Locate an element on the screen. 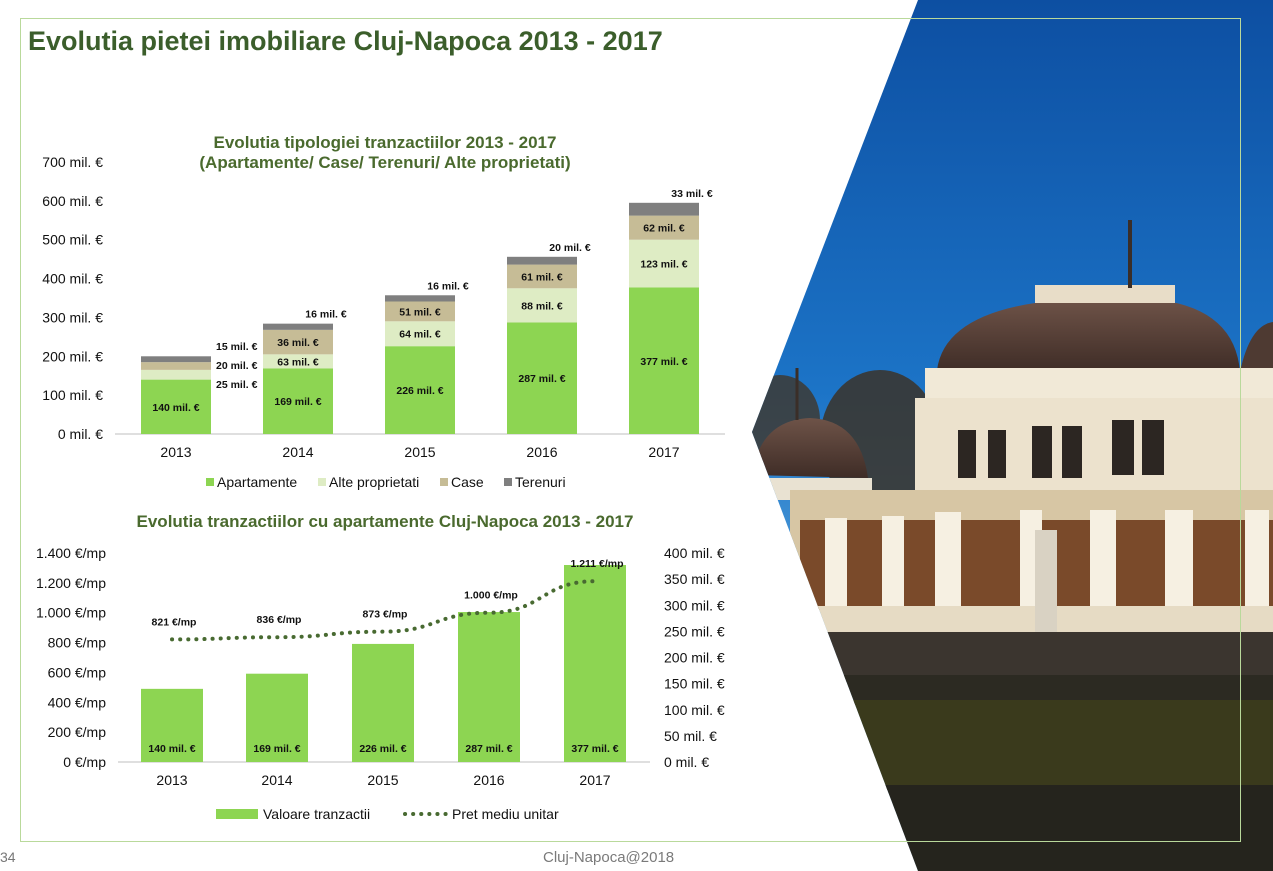 The image size is (1273, 871). data-label: 25 mil. € is located at coordinates (237, 385).